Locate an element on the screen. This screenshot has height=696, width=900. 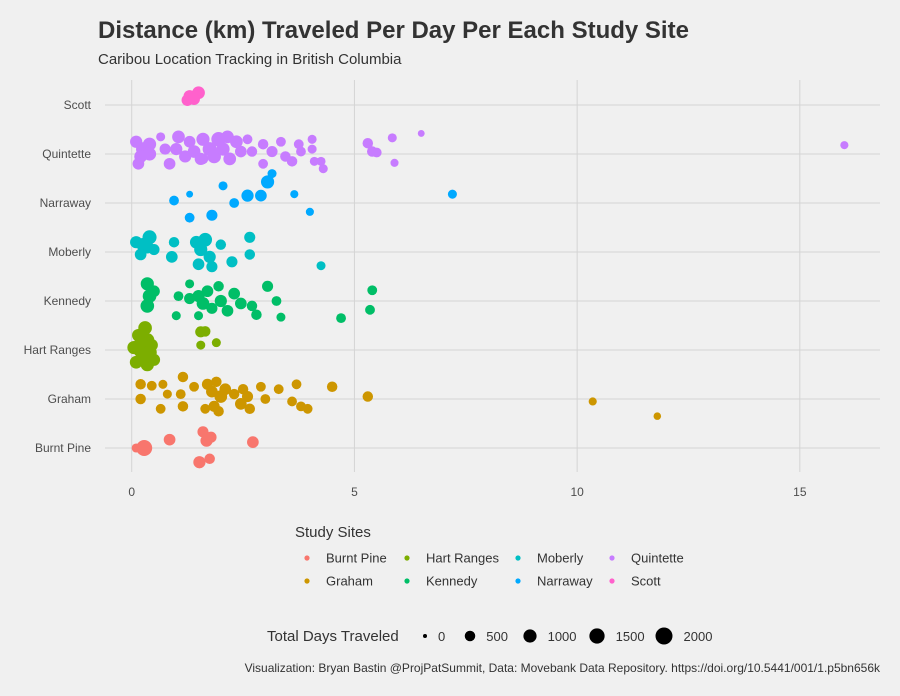
legend-item-burnt-pine: Burnt Pine is located at coordinates (345, 558).